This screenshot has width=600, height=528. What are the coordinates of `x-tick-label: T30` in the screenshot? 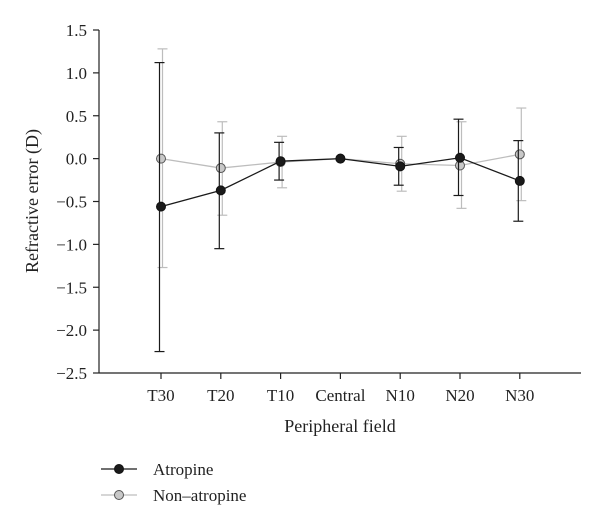 It's located at (160, 395).